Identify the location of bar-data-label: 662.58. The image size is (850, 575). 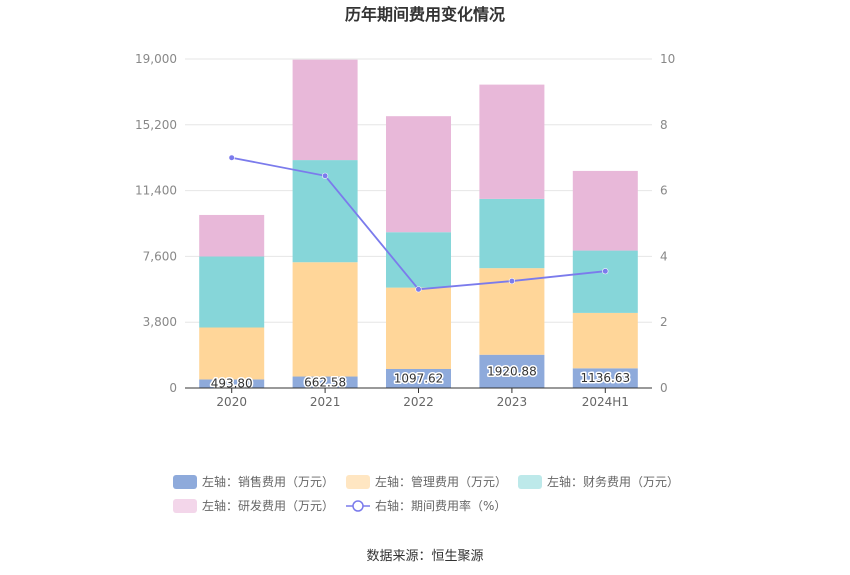
(325, 382).